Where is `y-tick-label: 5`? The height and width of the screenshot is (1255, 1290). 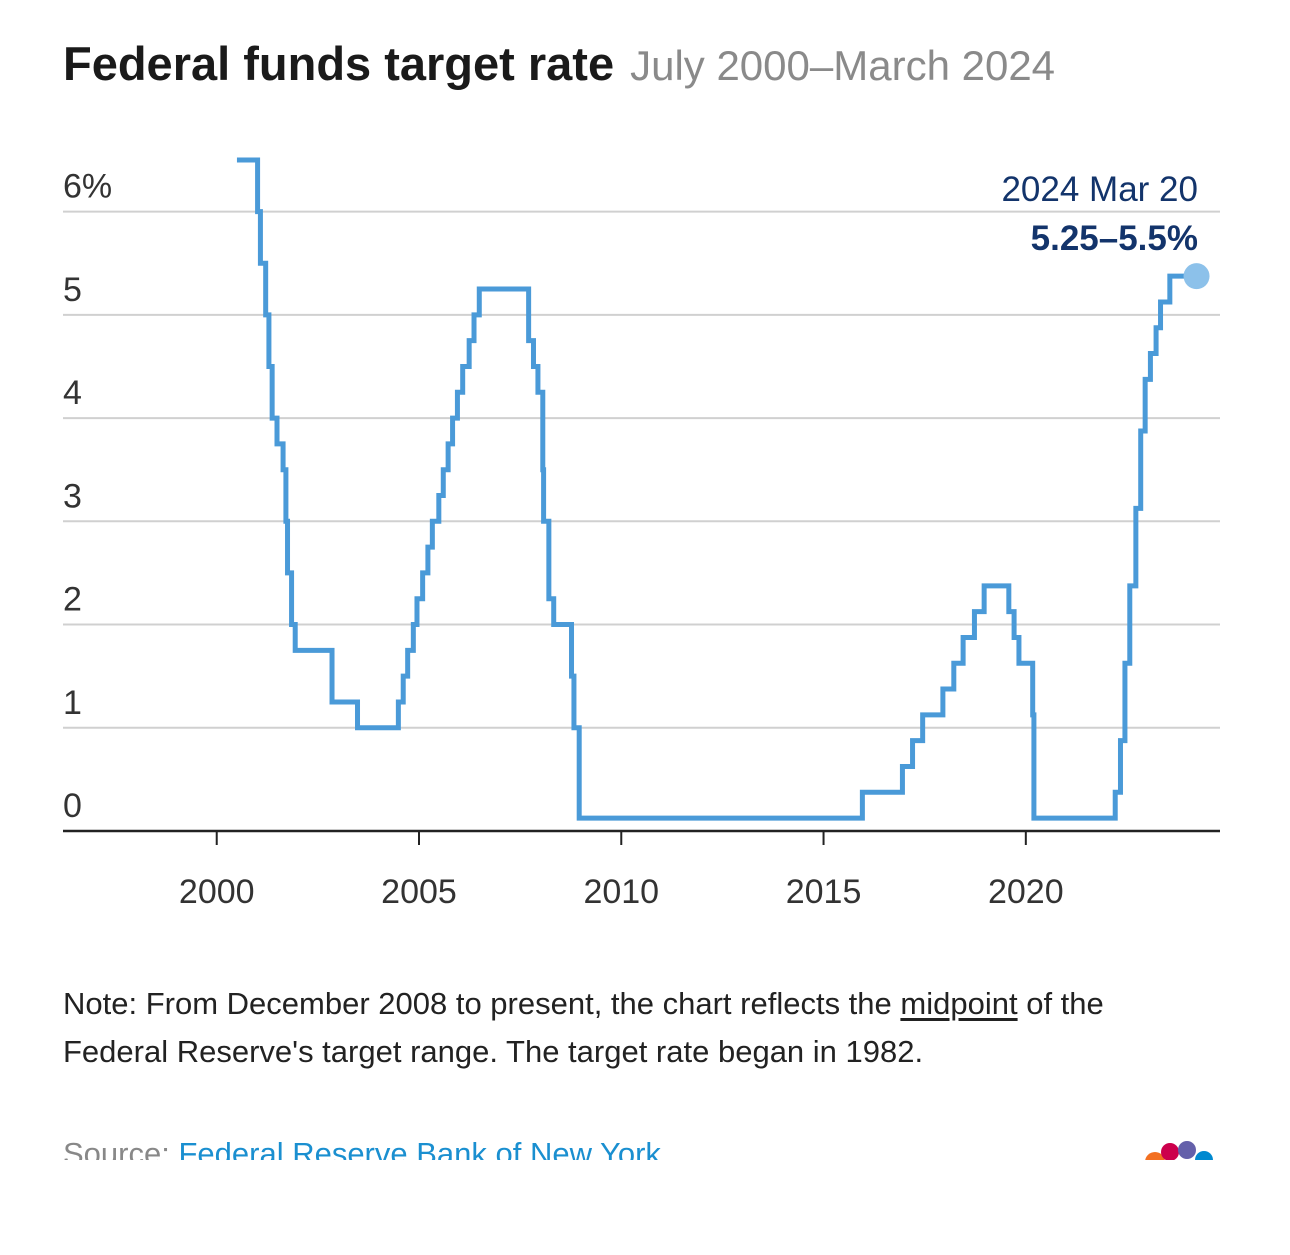
y-tick-label: 5 is located at coordinates (72, 290).